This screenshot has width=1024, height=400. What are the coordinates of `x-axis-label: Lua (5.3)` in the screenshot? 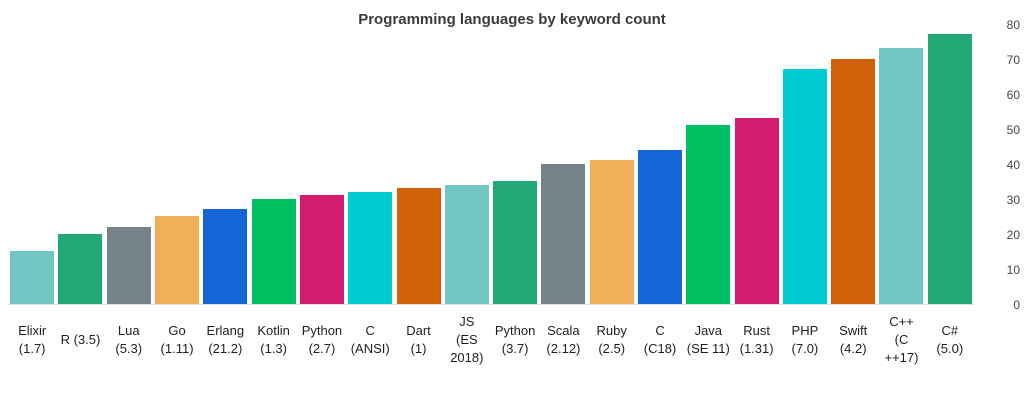 It's located at (129, 340).